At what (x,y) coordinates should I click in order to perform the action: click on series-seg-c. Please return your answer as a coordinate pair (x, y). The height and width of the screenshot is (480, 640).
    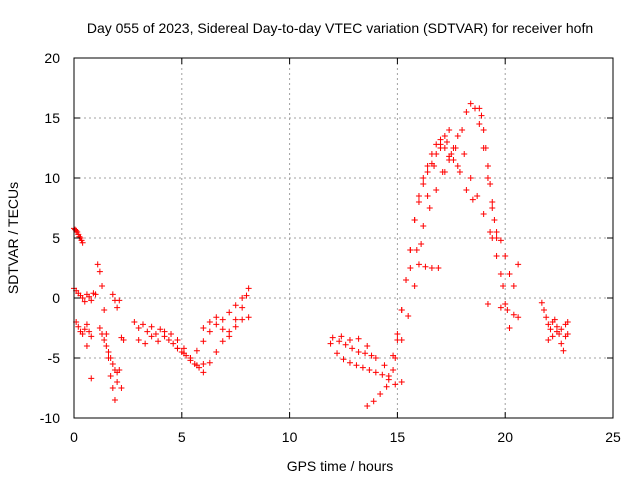
    Looking at the image, I should click on (84, 329).